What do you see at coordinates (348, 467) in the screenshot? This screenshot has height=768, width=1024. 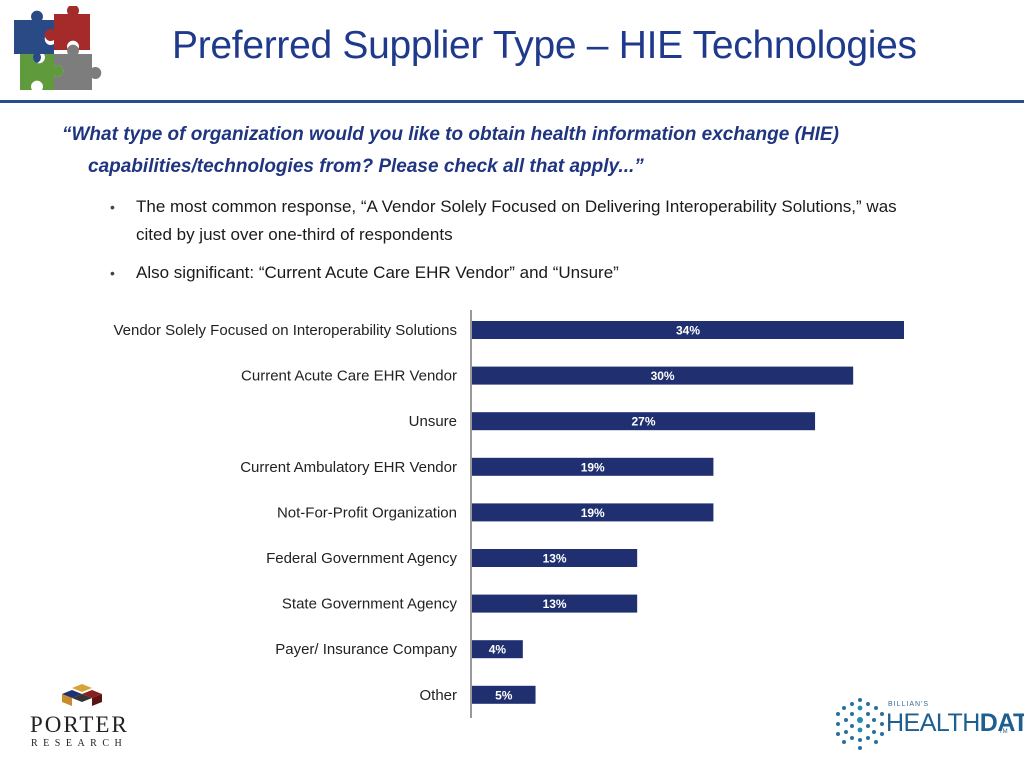 I see `category-label: Current Ambulatory EHR Vendor` at bounding box center [348, 467].